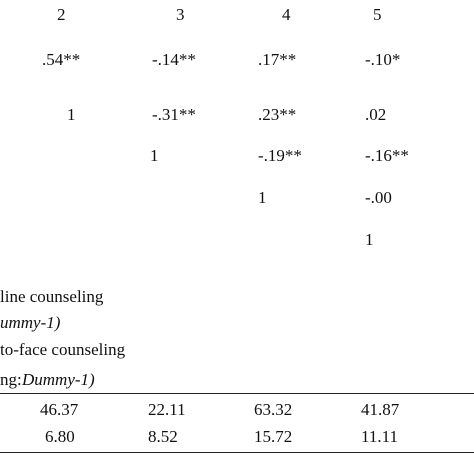 The width and height of the screenshot is (474, 474). What do you see at coordinates (174, 114) in the screenshot?
I see `corr-cell: -.31**` at bounding box center [174, 114].